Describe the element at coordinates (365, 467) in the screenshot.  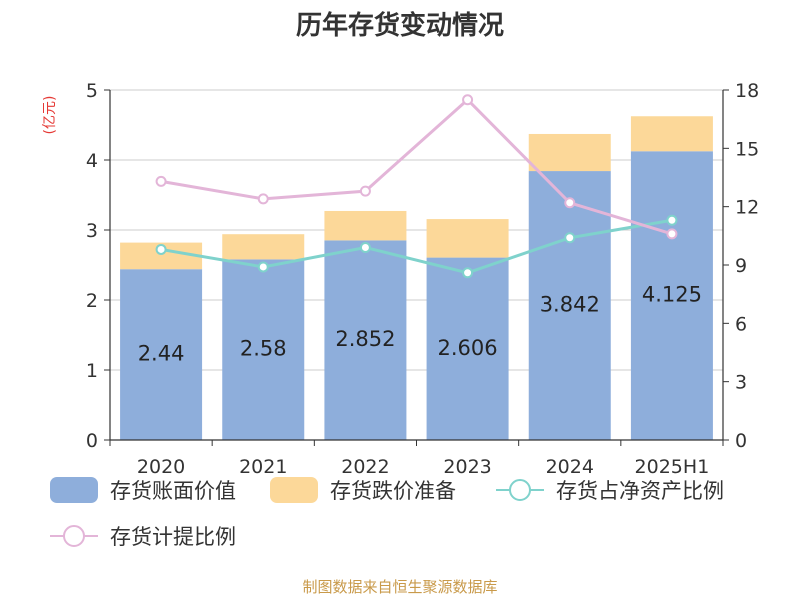
I see `x-tick-label: 2022` at that location.